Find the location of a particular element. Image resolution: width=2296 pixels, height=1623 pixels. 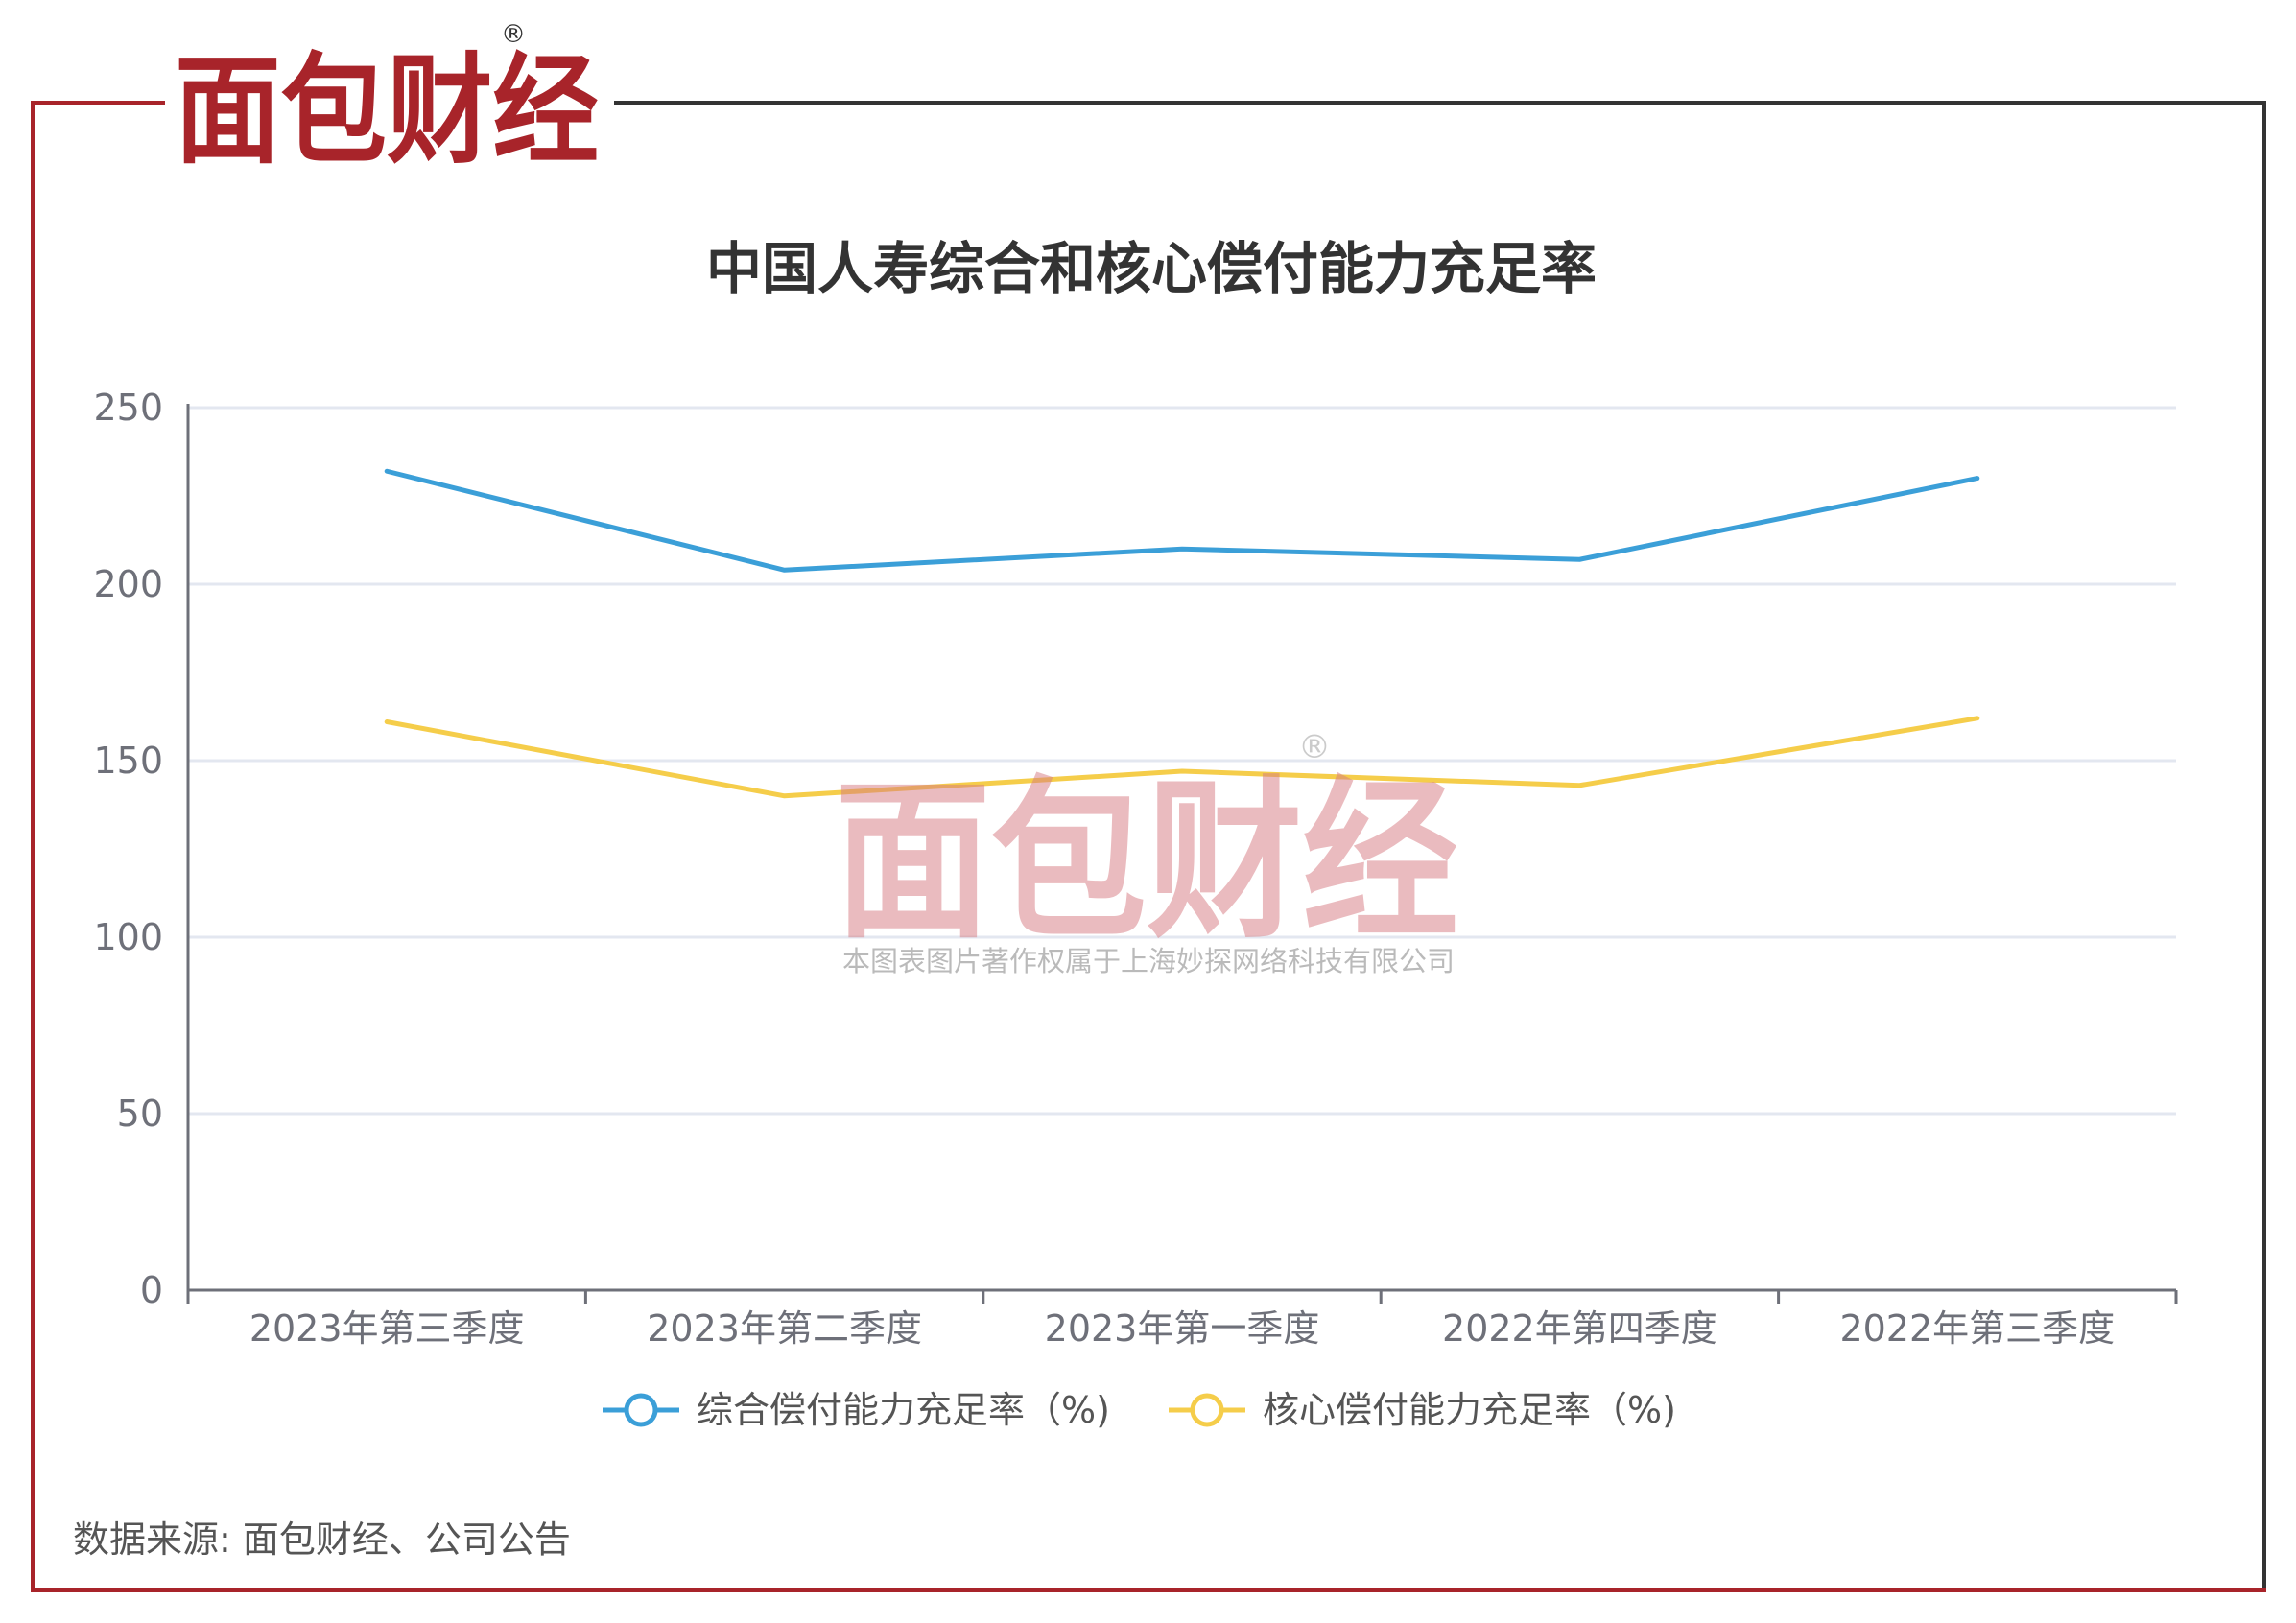

watermark-logo-text: 面包财经 is located at coordinates (1146, 862).